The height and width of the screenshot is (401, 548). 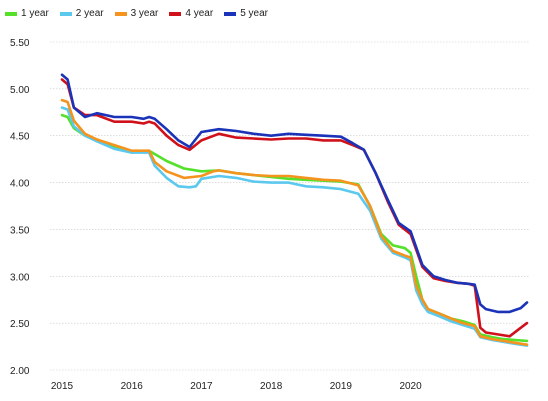 What do you see at coordinates (20, 90) in the screenshot?
I see `y-tick-label: 5.00` at bounding box center [20, 90].